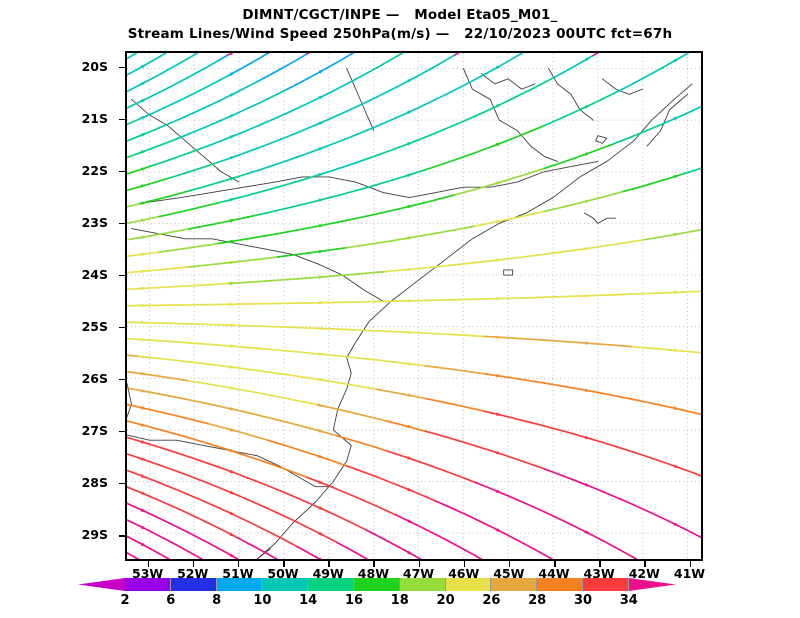 This screenshot has width=800, height=618. Describe the element at coordinates (328, 573) in the screenshot. I see `xtick-label: 49W` at that location.